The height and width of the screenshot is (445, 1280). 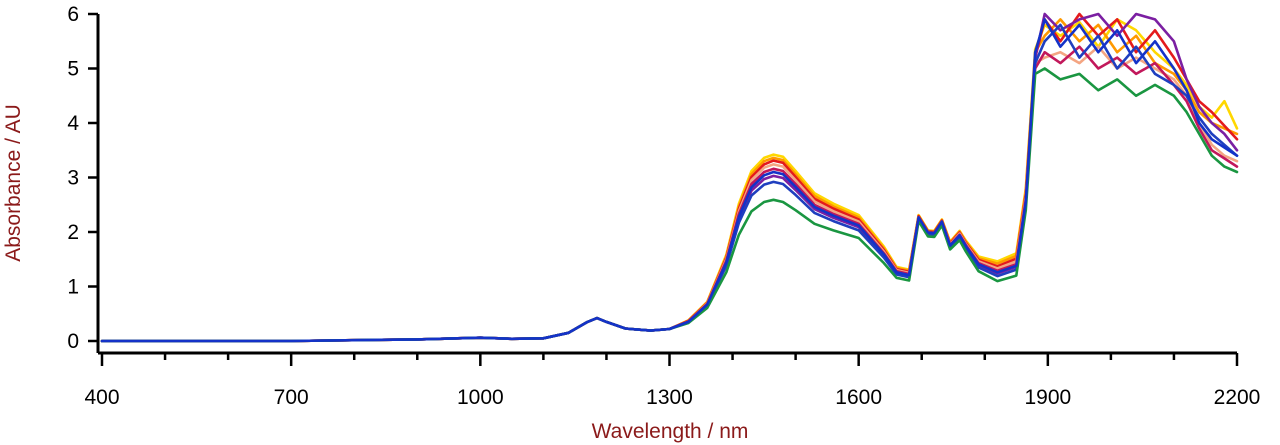 What do you see at coordinates (291, 397) in the screenshot?
I see `x-tick-label: 700` at bounding box center [291, 397].